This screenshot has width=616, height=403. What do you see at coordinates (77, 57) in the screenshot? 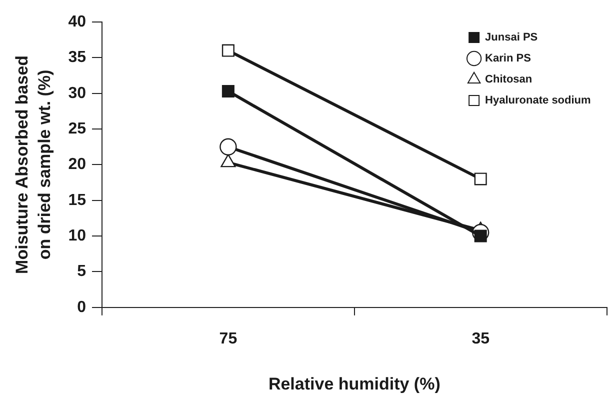
I see `y-tick-label: 35` at bounding box center [77, 57].